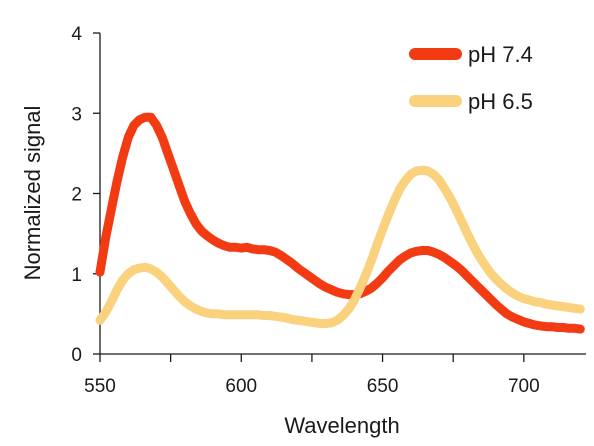 The width and height of the screenshot is (594, 446). Describe the element at coordinates (500, 54) in the screenshot. I see `legend-label-ph-7-4: pH 7.4` at that location.